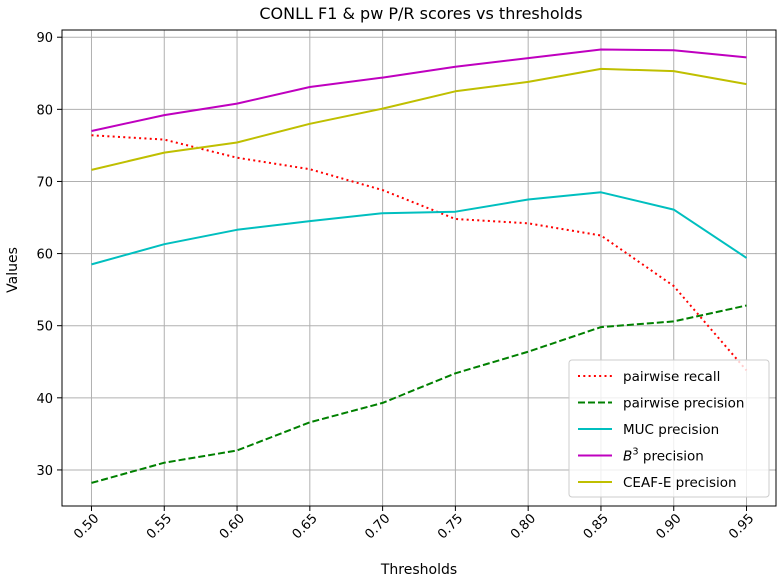 This screenshot has height=585, width=784. I want to click on x-tick-label: 0.70, so click(377, 526).